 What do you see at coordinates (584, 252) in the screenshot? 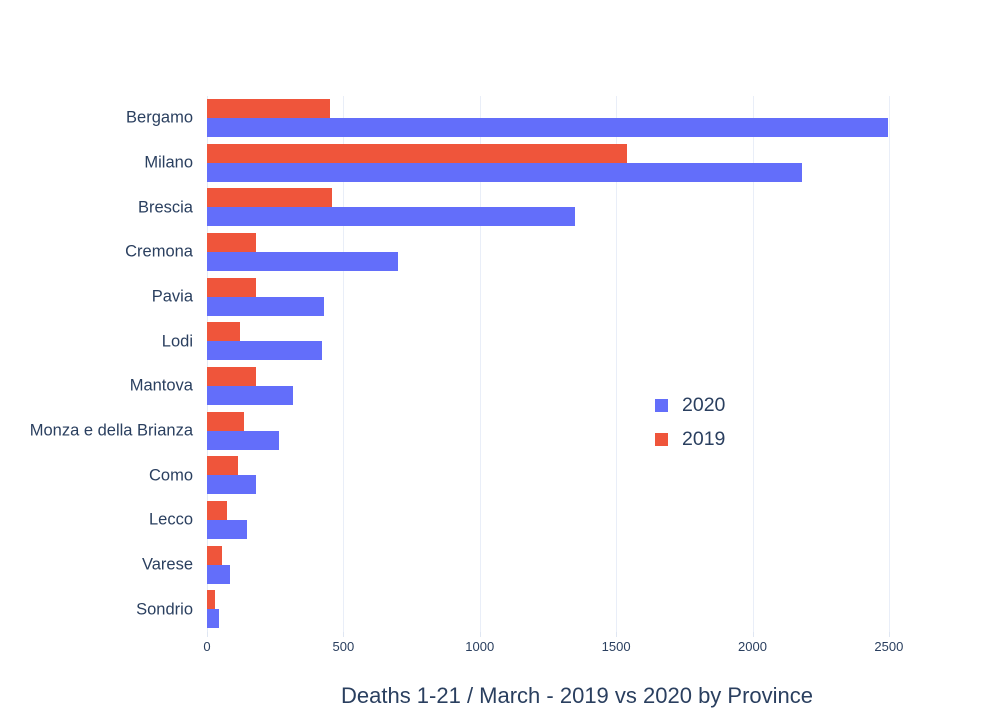
I see `bar-group-cremona` at bounding box center [584, 252].